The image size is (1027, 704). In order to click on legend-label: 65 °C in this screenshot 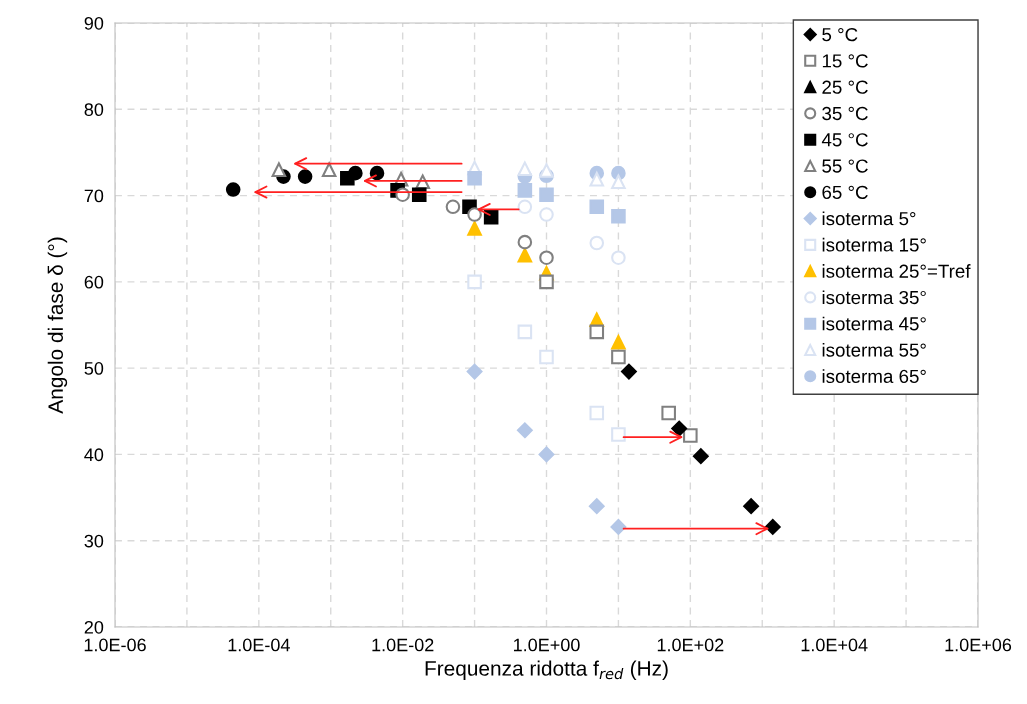, I will do `click(845, 192)`.